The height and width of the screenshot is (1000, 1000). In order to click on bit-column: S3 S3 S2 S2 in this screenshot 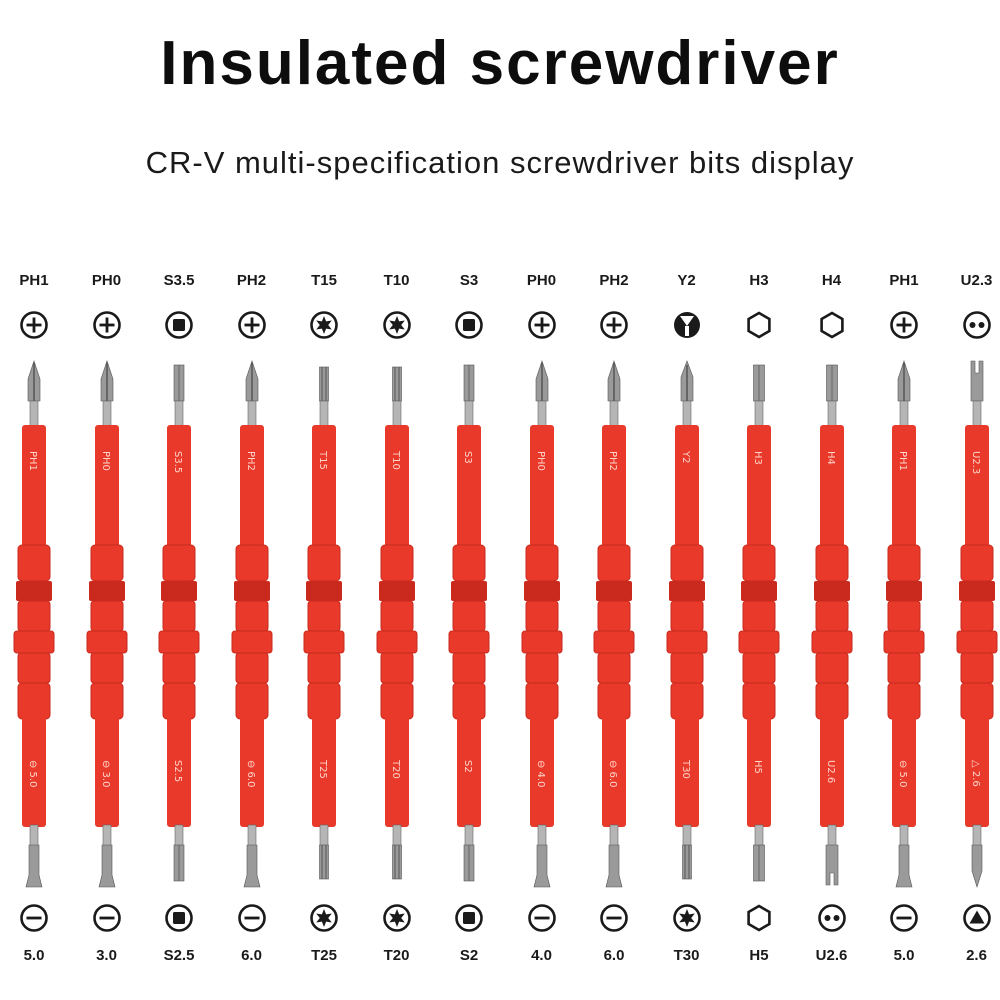, I will do `click(469, 500)`.